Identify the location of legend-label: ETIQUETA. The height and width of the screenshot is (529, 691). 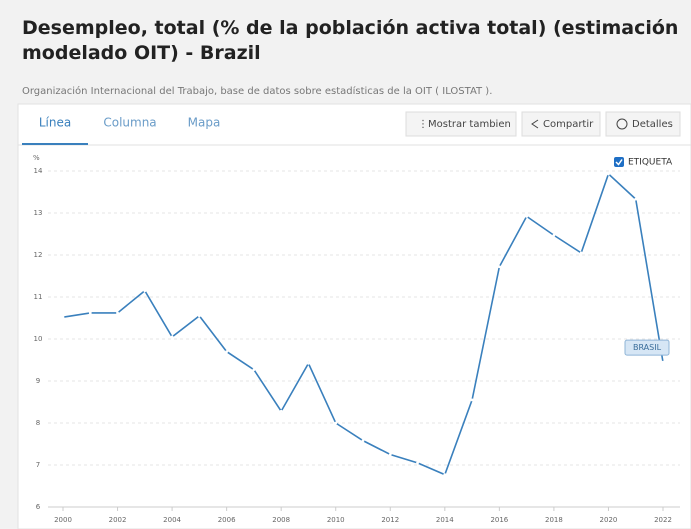
(650, 163).